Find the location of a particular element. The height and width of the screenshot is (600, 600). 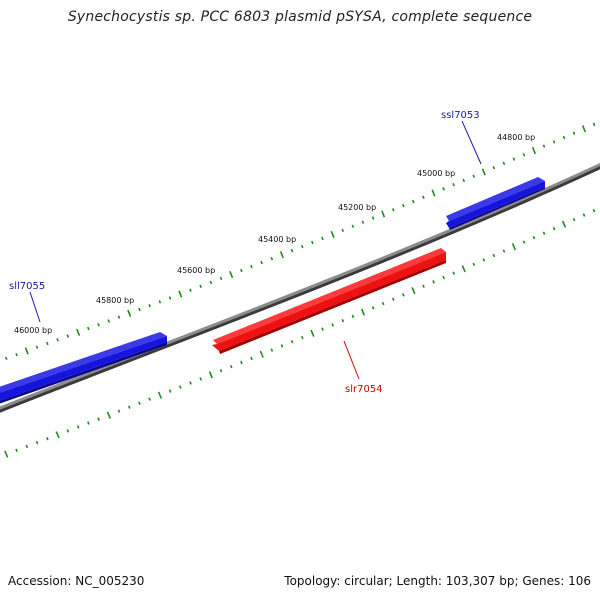

gene-slr7054-label-leader is located at coordinates (351, 360).